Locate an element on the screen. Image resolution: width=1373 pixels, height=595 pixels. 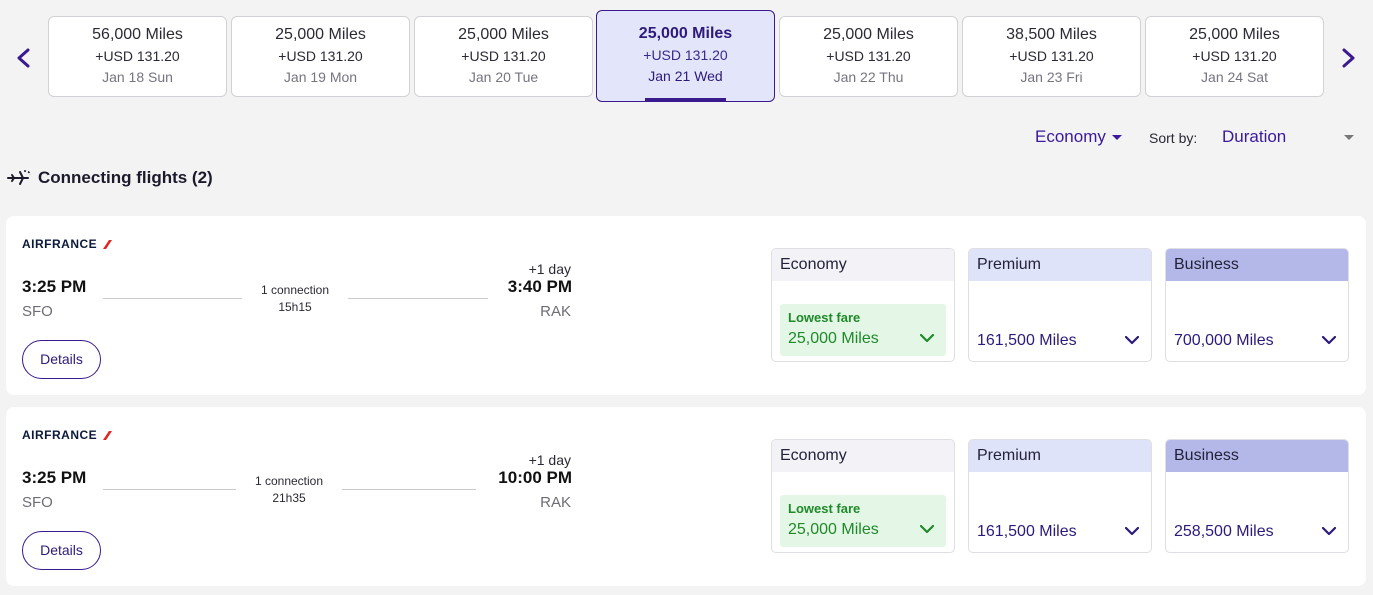
date-card-selected: 25,000 Miles +USD 131.20 Jan 21 Wed is located at coordinates (685, 56).